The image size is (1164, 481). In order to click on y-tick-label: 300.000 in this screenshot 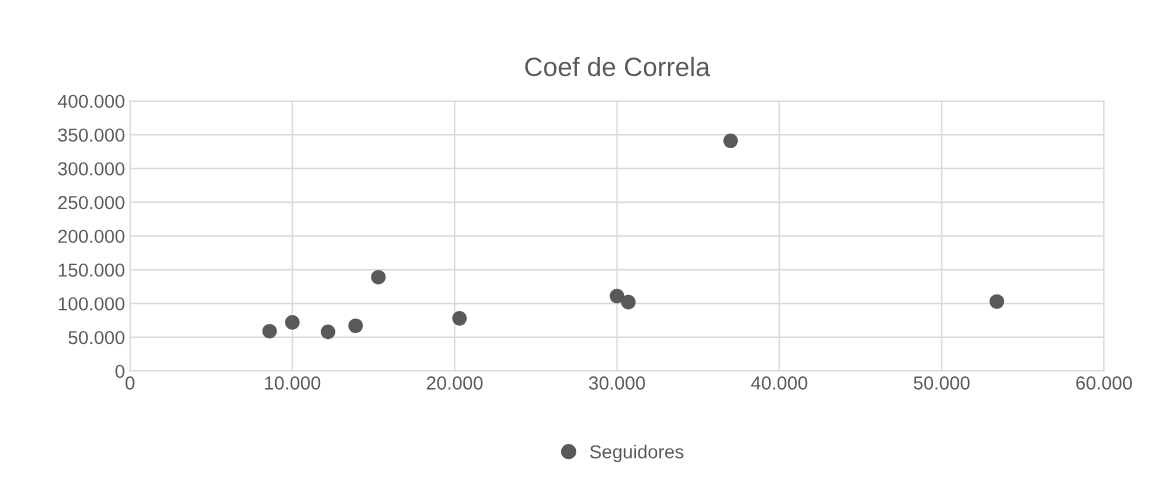, I will do `click(91, 169)`.